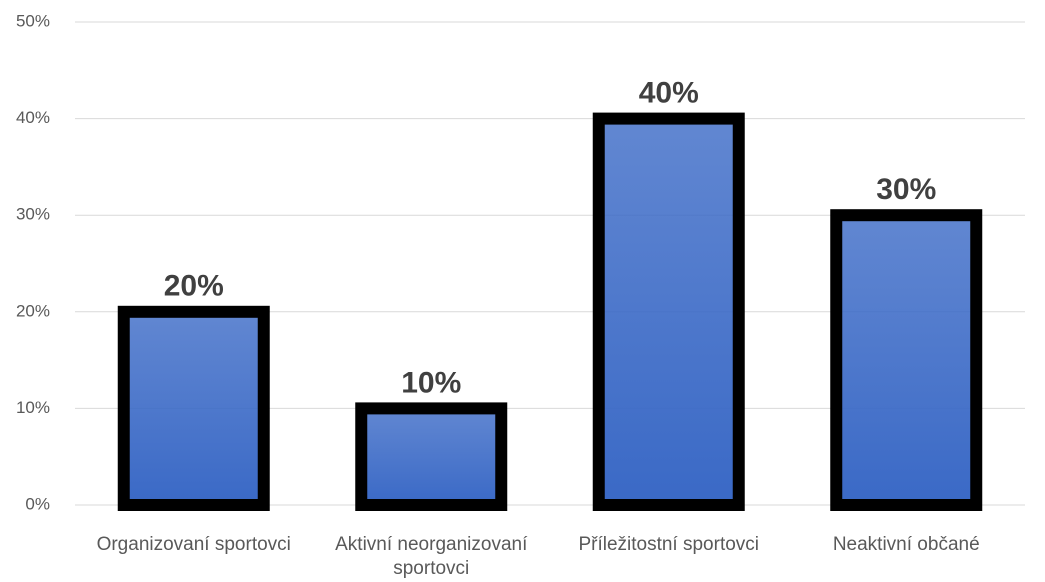 The image size is (1045, 582). I want to click on data-label: 20%, so click(194, 286).